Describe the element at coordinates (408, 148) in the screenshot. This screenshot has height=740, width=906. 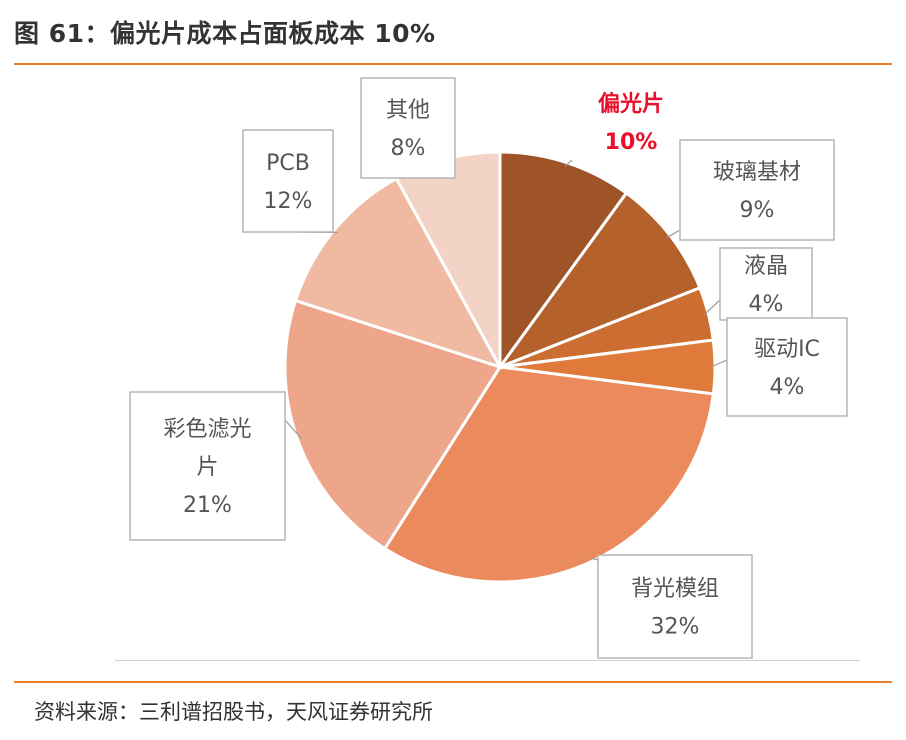
I see `slice-percent-label: 8%` at that location.